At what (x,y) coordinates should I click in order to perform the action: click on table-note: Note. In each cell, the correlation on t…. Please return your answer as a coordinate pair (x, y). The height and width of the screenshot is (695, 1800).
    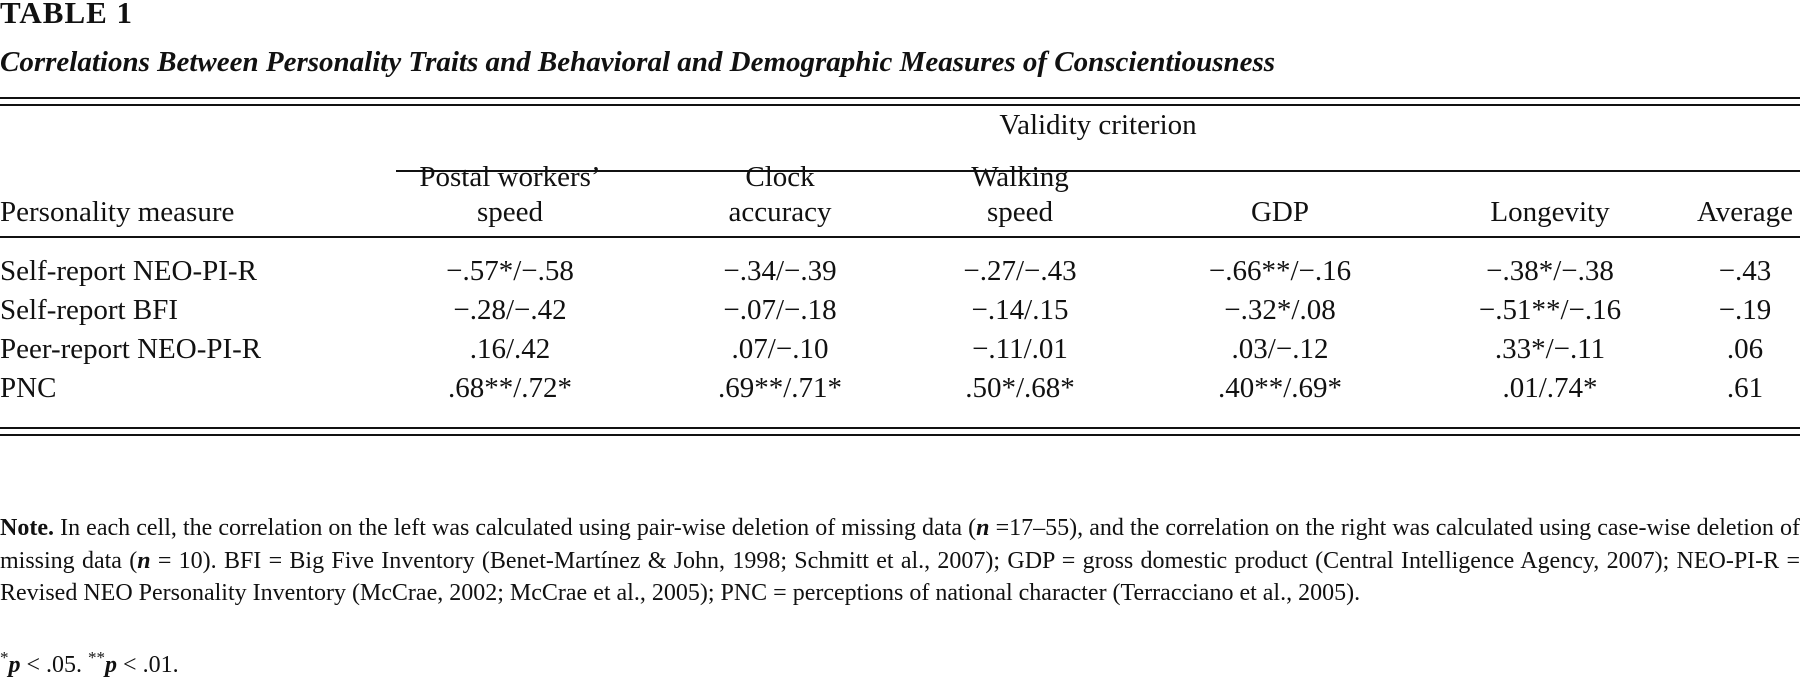
    Looking at the image, I should click on (900, 561).